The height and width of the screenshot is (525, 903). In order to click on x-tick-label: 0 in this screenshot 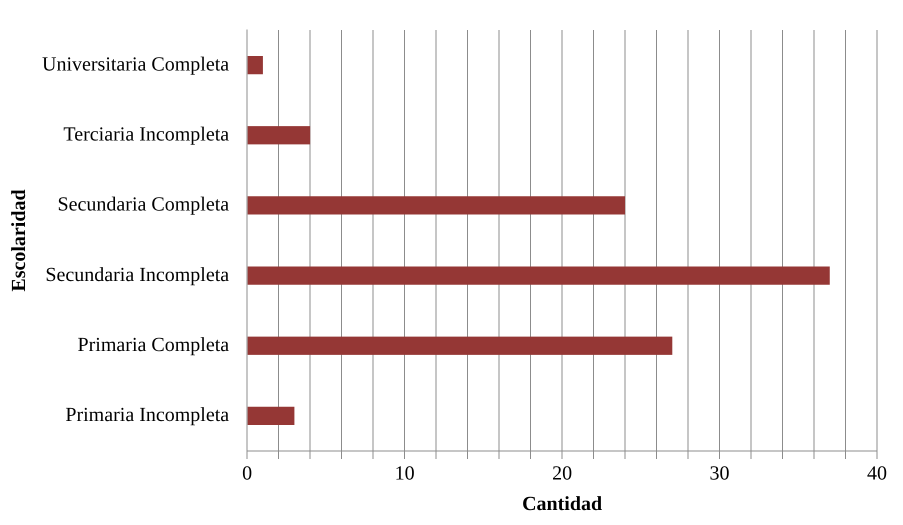, I will do `click(247, 473)`.